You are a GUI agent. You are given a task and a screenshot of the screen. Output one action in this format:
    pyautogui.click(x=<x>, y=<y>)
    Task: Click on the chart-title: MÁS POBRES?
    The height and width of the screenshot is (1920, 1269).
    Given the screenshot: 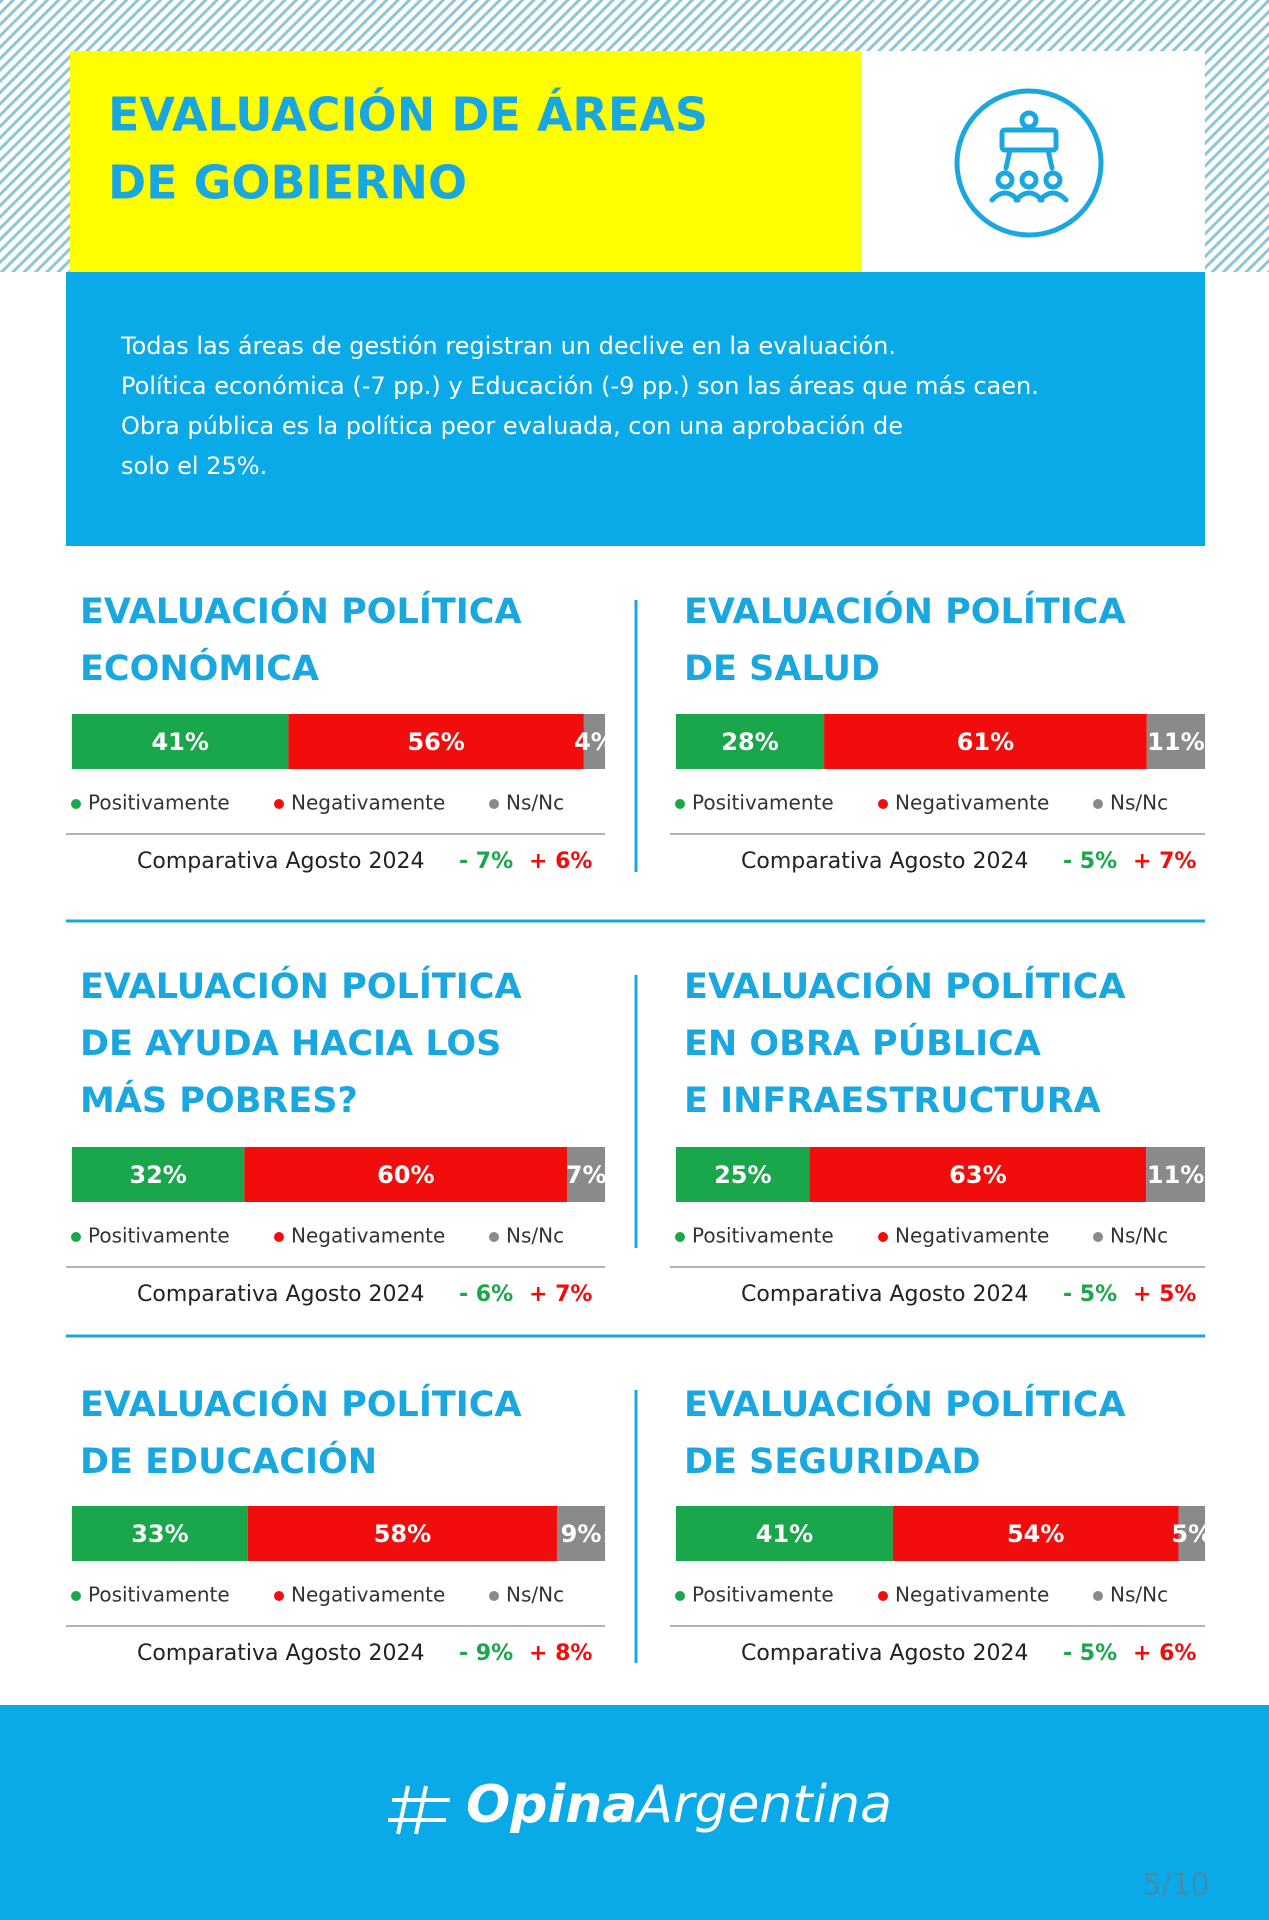 What is the action you would take?
    pyautogui.click(x=219, y=1100)
    